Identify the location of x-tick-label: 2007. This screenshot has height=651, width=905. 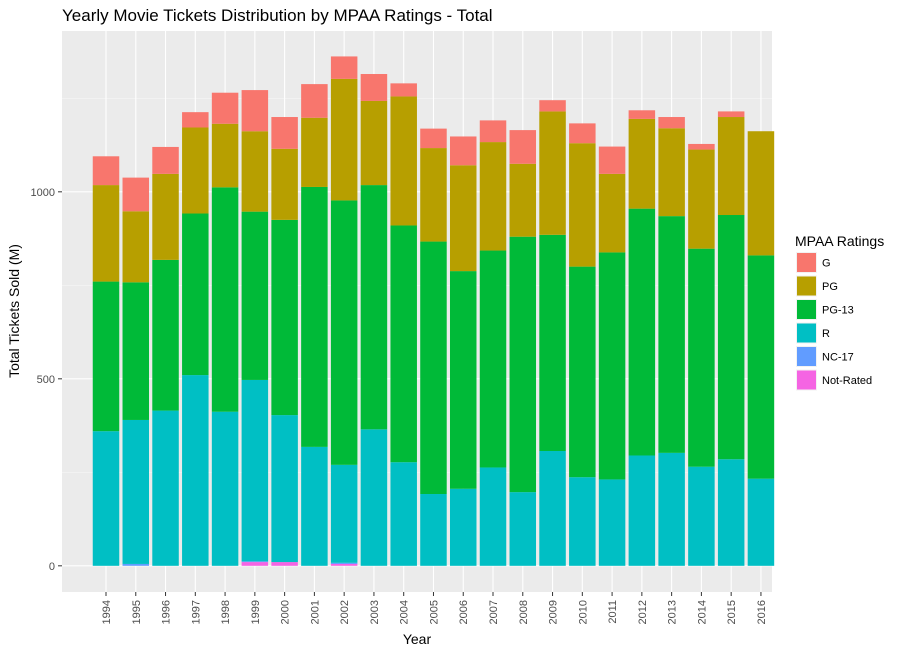
(494, 612).